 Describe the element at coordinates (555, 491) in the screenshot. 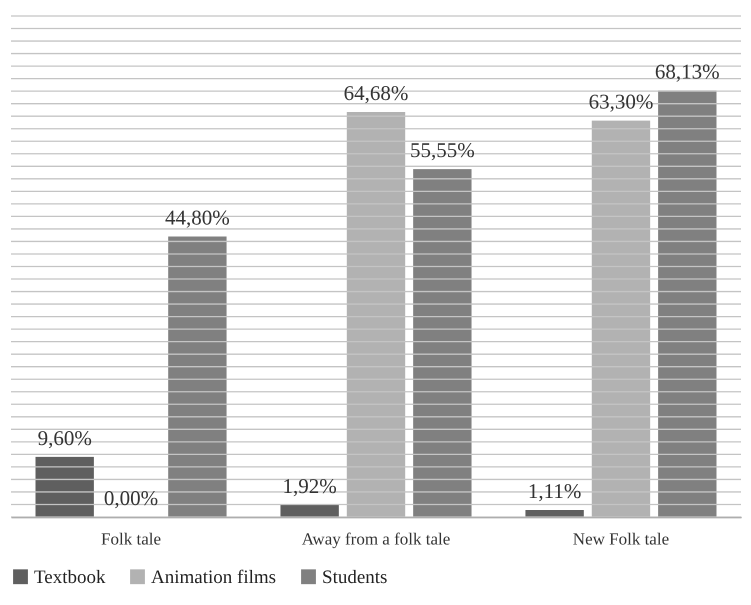

I see `data-label: 1,11%` at that location.